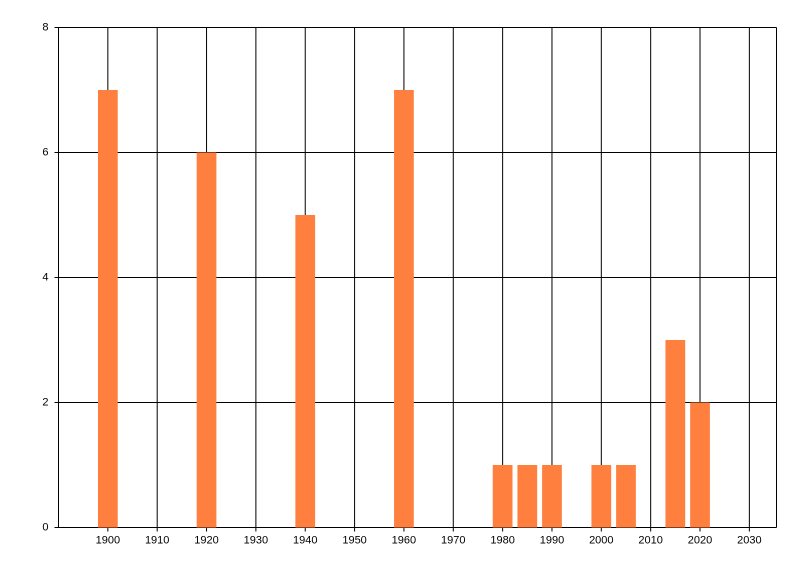 This screenshot has height=576, width=800. Describe the element at coordinates (45, 277) in the screenshot. I see `y-tick-label: 4` at that location.